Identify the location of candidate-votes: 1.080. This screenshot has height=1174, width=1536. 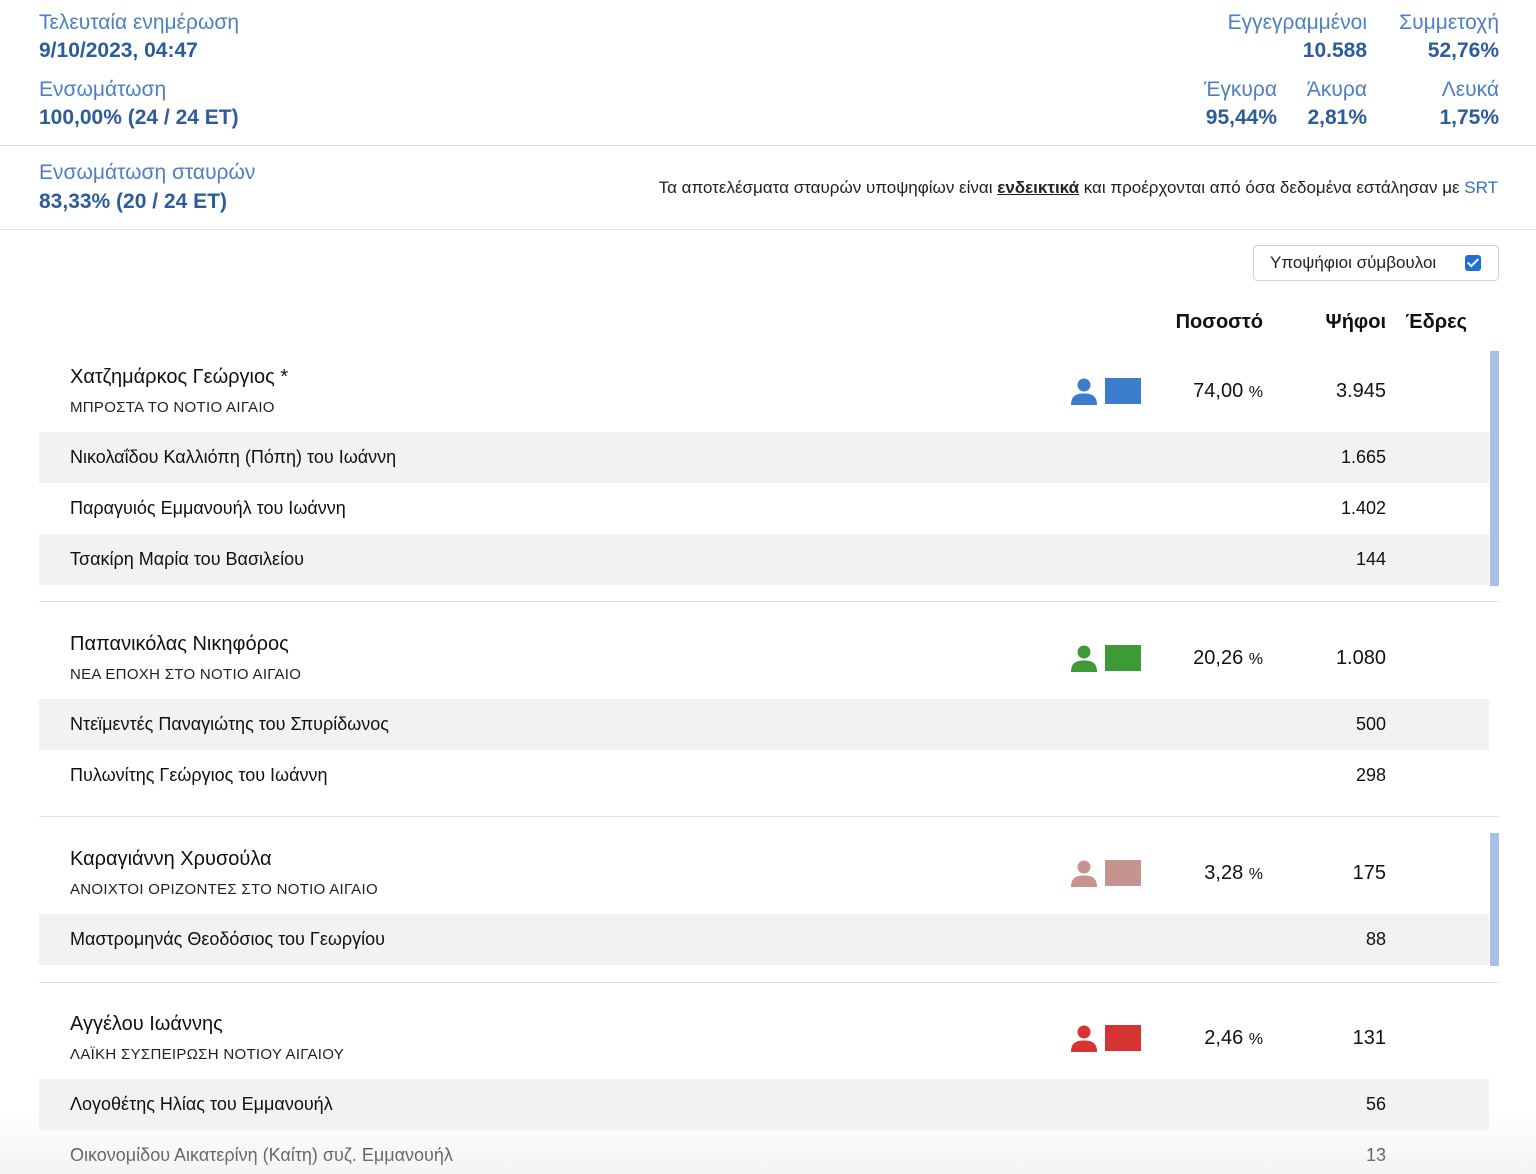
(1360, 658).